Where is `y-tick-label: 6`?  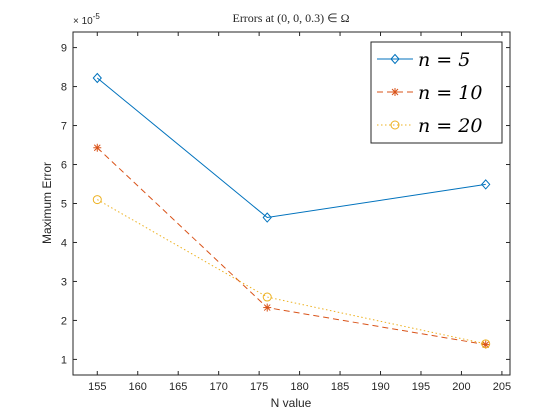
y-tick-label: 6 is located at coordinates (64, 166).